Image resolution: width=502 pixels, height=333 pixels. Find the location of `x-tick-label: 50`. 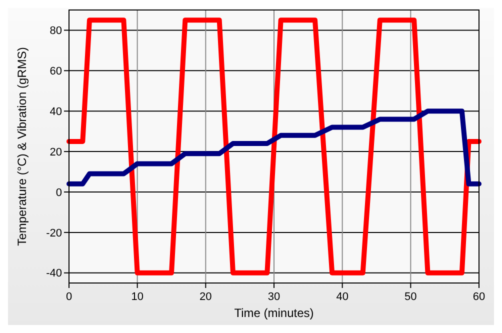

x-tick-label: 50 is located at coordinates (410, 297).